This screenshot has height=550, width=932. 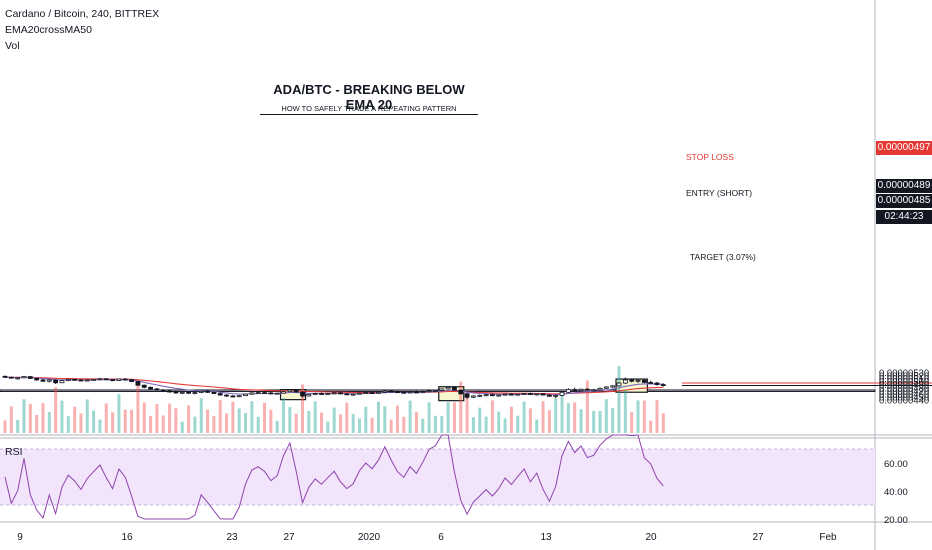 I want to click on price-tick: 0.00000490, so click(x=904, y=385).